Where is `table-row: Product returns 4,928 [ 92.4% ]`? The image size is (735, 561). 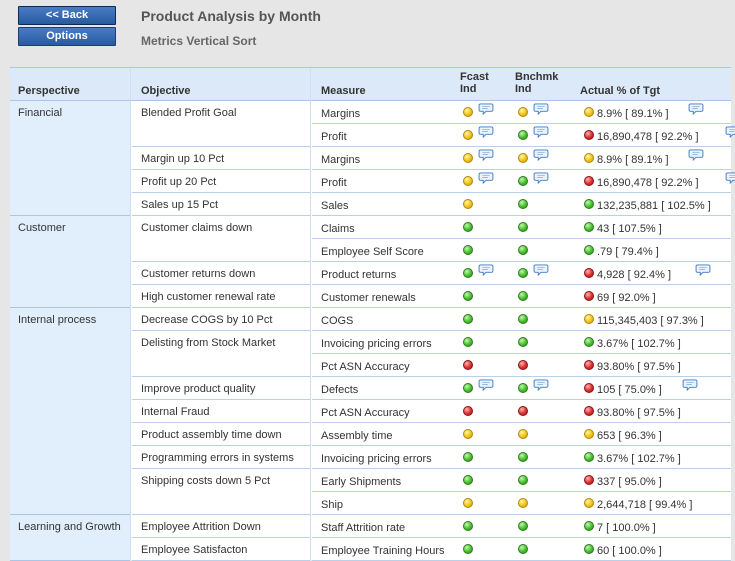
table-row: Product returns 4,928 [ 92.4% ] is located at coordinates (521, 273).